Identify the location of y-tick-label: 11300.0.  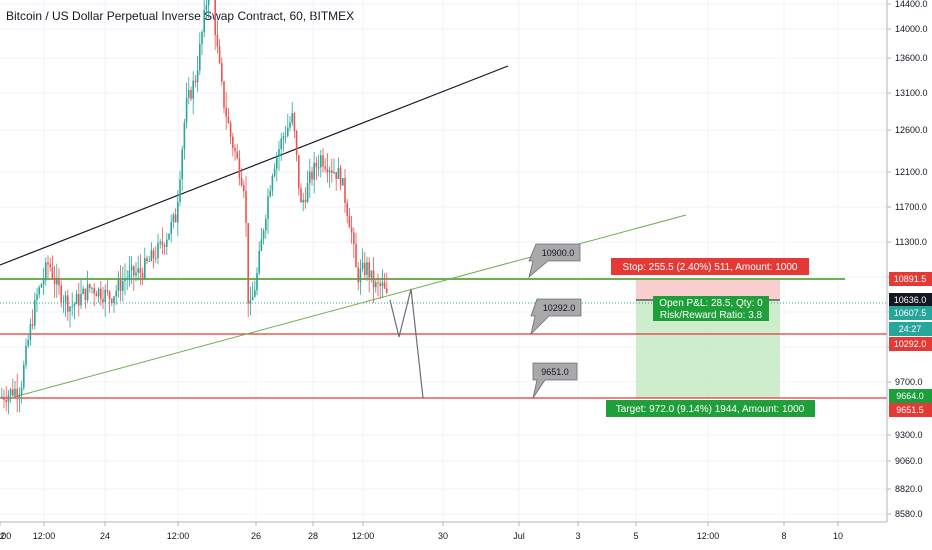
(911, 242).